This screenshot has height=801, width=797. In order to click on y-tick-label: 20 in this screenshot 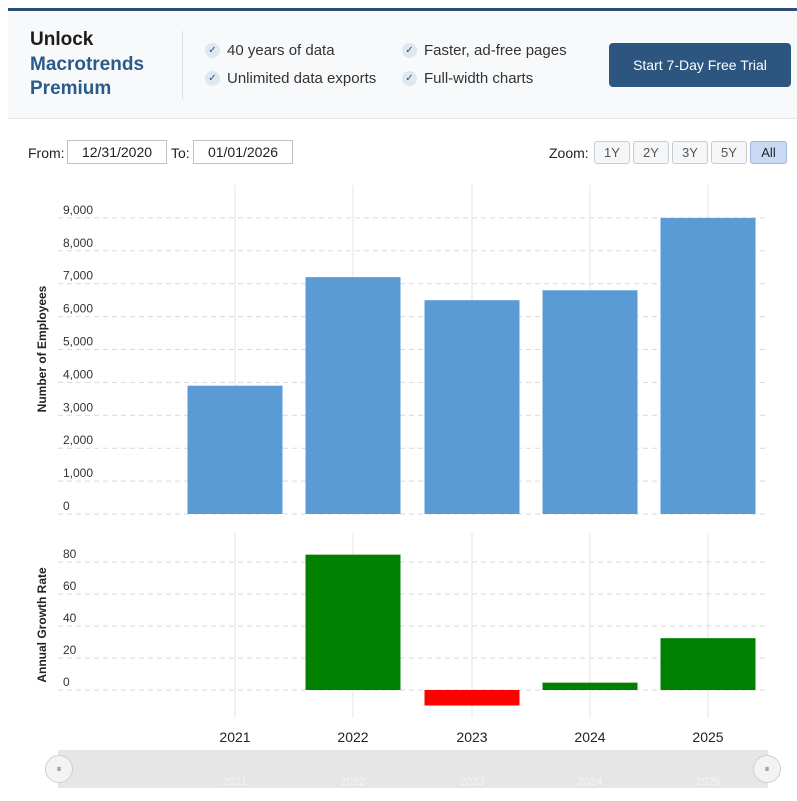, I will do `click(70, 650)`.